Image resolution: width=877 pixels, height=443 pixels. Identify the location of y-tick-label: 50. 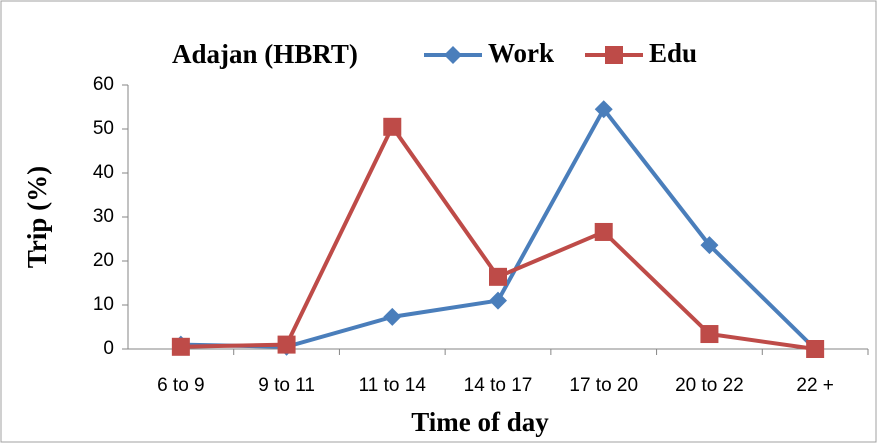
(103, 128).